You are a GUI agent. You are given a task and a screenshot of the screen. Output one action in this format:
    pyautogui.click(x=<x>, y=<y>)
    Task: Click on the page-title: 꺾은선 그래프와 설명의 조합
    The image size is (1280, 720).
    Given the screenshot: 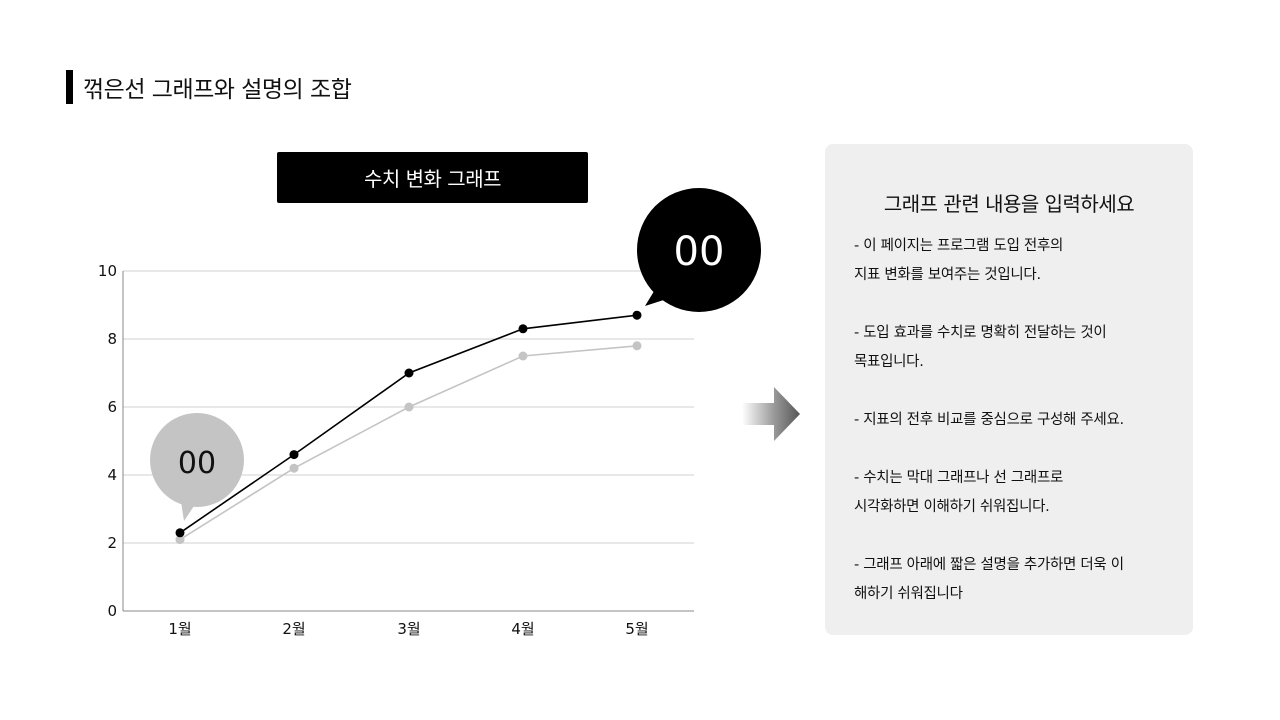 What is the action you would take?
    pyautogui.click(x=209, y=87)
    